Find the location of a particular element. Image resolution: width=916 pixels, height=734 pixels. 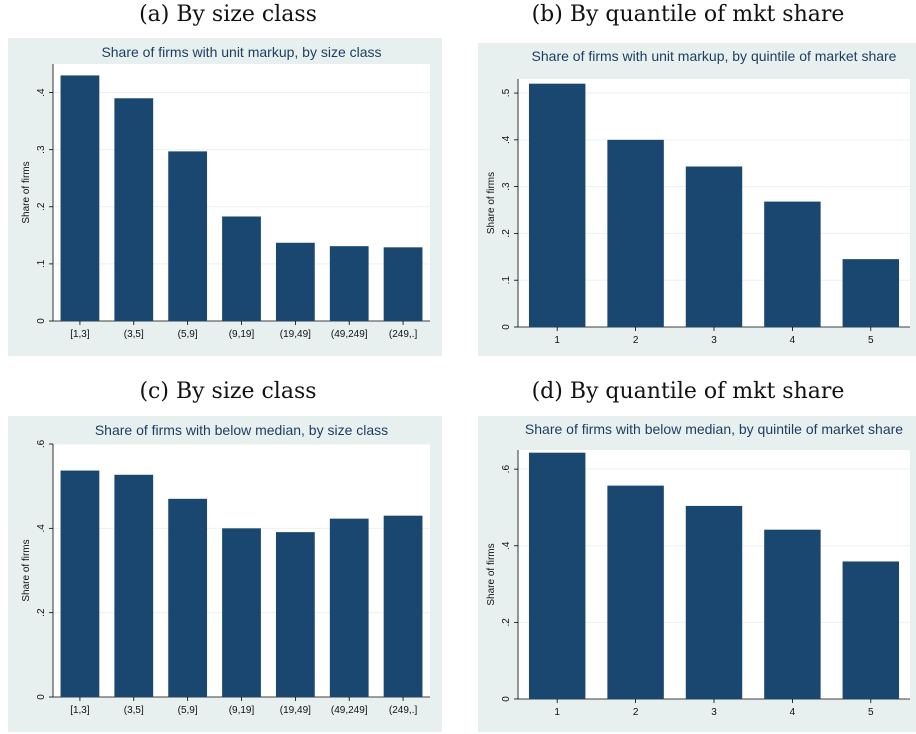

y-axis-title-b: Share of firms is located at coordinates (491, 203).